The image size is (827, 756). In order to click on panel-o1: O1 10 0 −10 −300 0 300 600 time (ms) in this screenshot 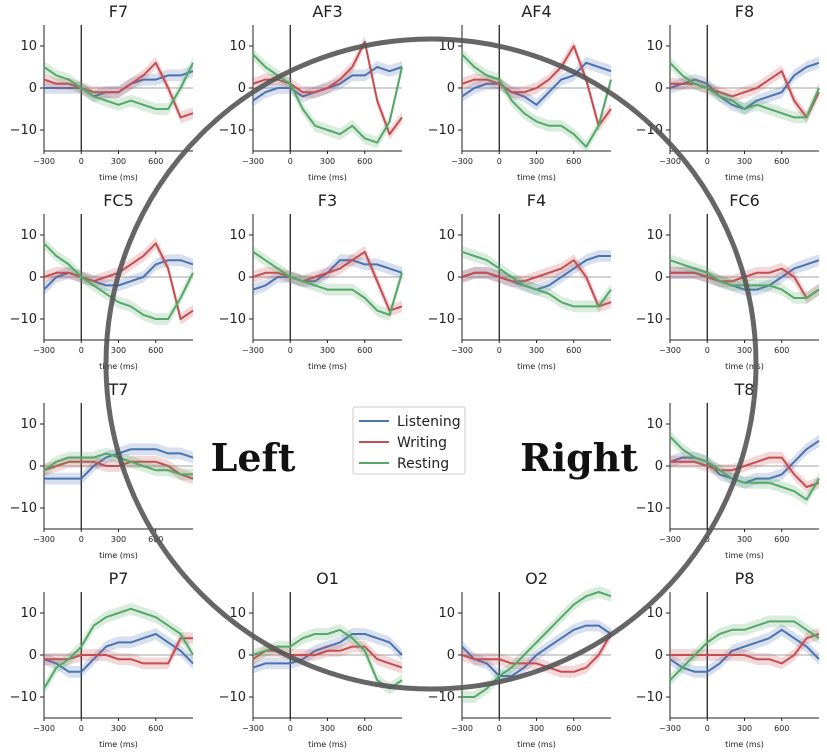, I will do `click(311, 659)`.